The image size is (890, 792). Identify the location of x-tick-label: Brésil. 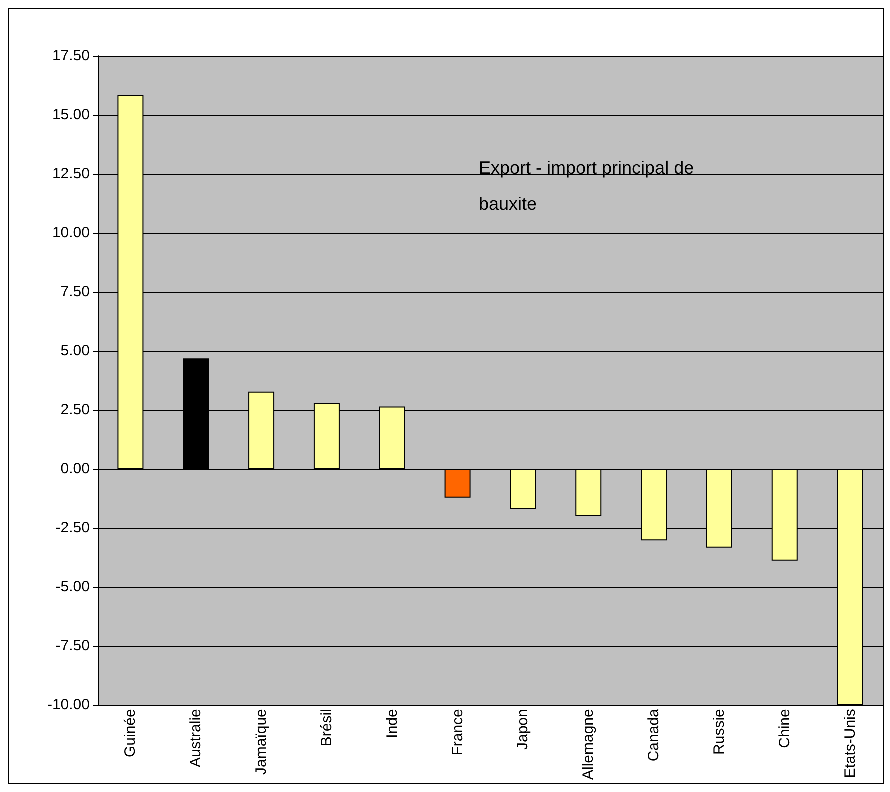
(327, 728).